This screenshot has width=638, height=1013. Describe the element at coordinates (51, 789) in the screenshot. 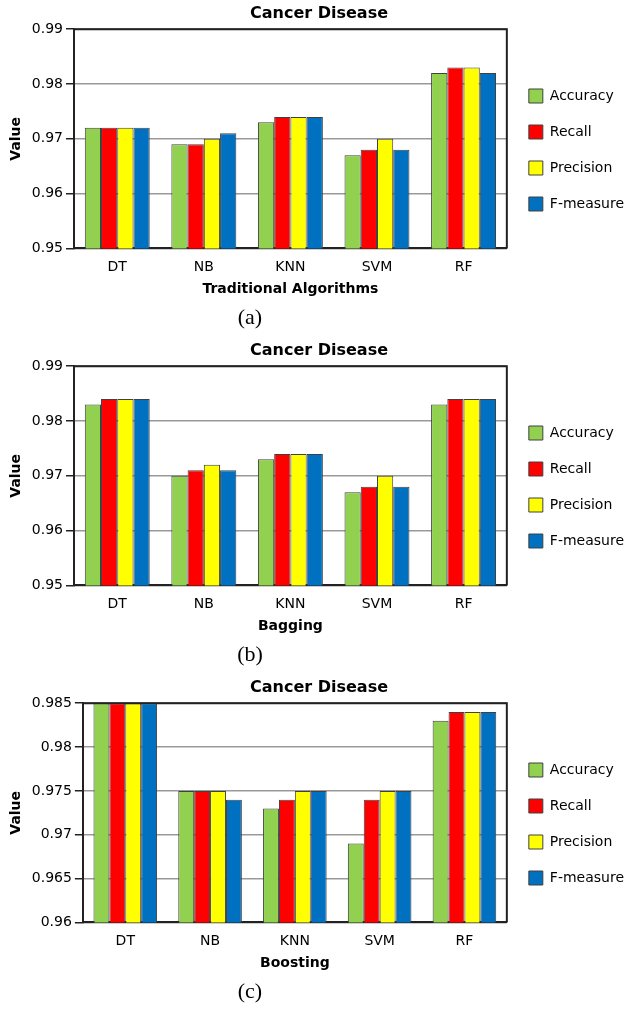

I see `y-tick-label: 0.975` at that location.